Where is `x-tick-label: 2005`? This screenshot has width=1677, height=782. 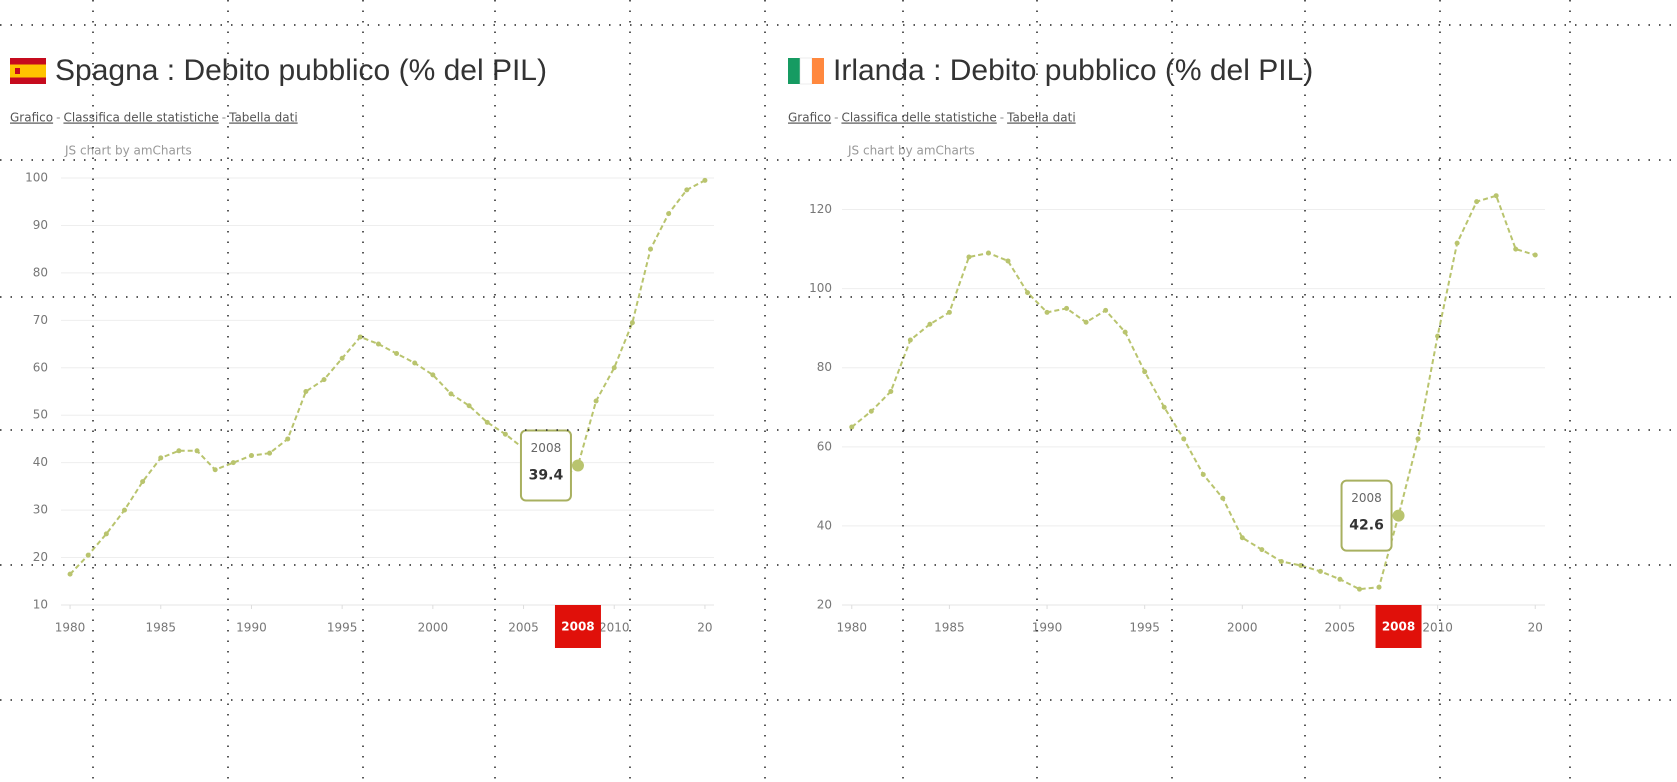 x-tick-label: 2005 is located at coordinates (1340, 628).